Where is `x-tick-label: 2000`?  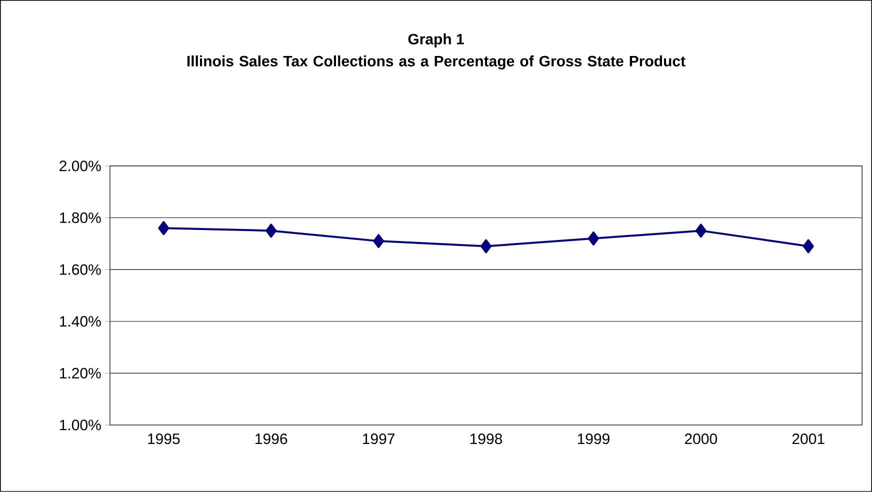
x-tick-label: 2000 is located at coordinates (701, 439).